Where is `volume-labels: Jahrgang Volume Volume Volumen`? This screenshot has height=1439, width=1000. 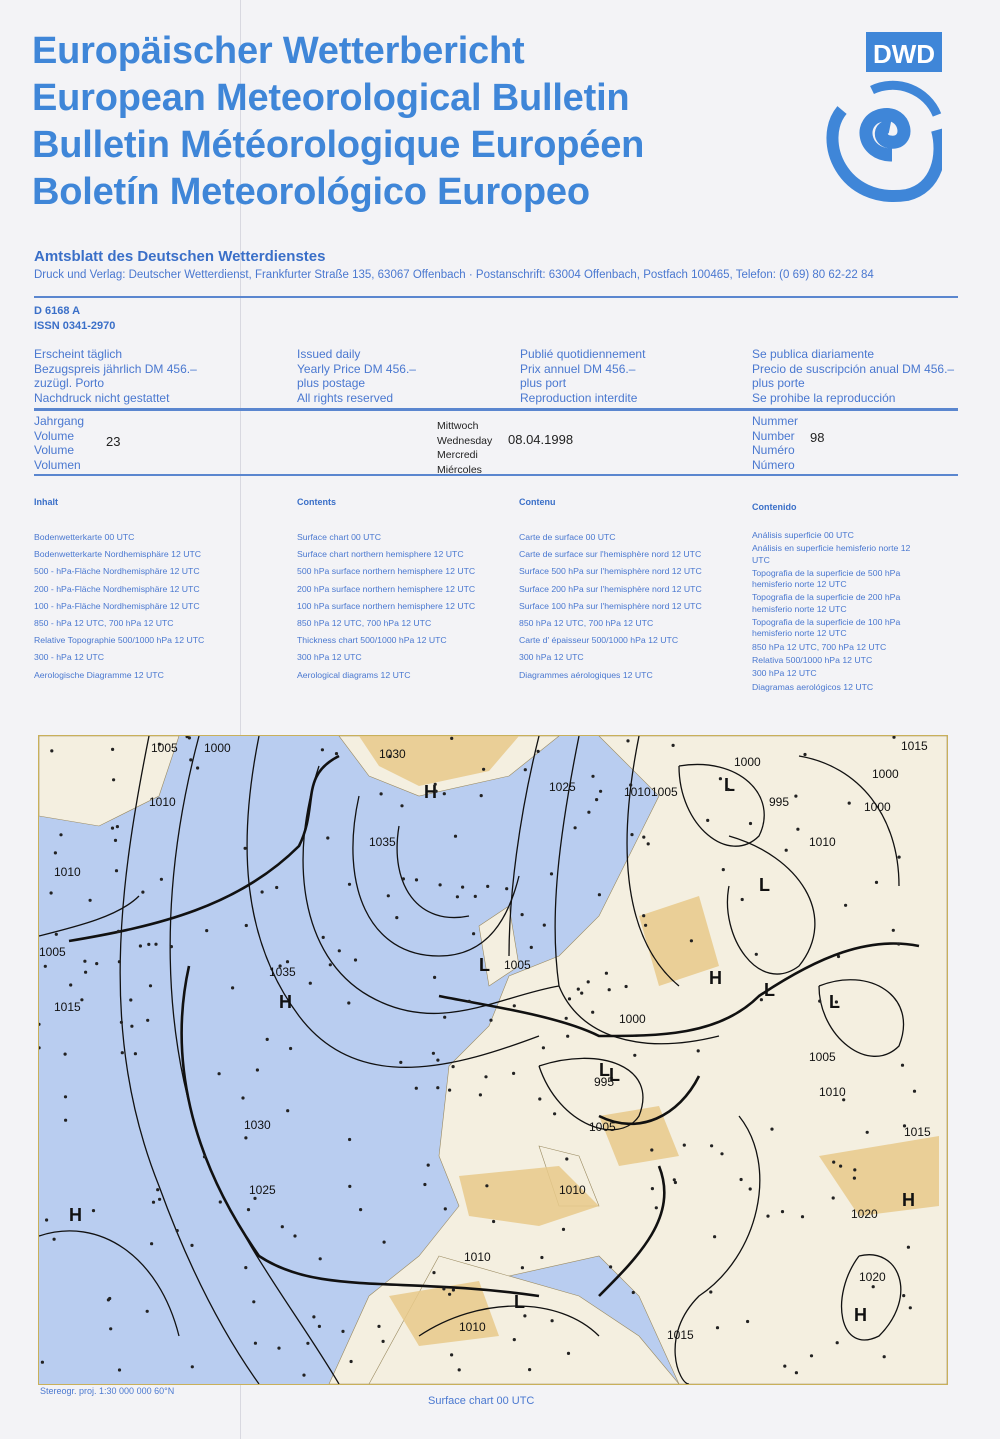 volume-labels: Jahrgang Volume Volume Volumen is located at coordinates (59, 443).